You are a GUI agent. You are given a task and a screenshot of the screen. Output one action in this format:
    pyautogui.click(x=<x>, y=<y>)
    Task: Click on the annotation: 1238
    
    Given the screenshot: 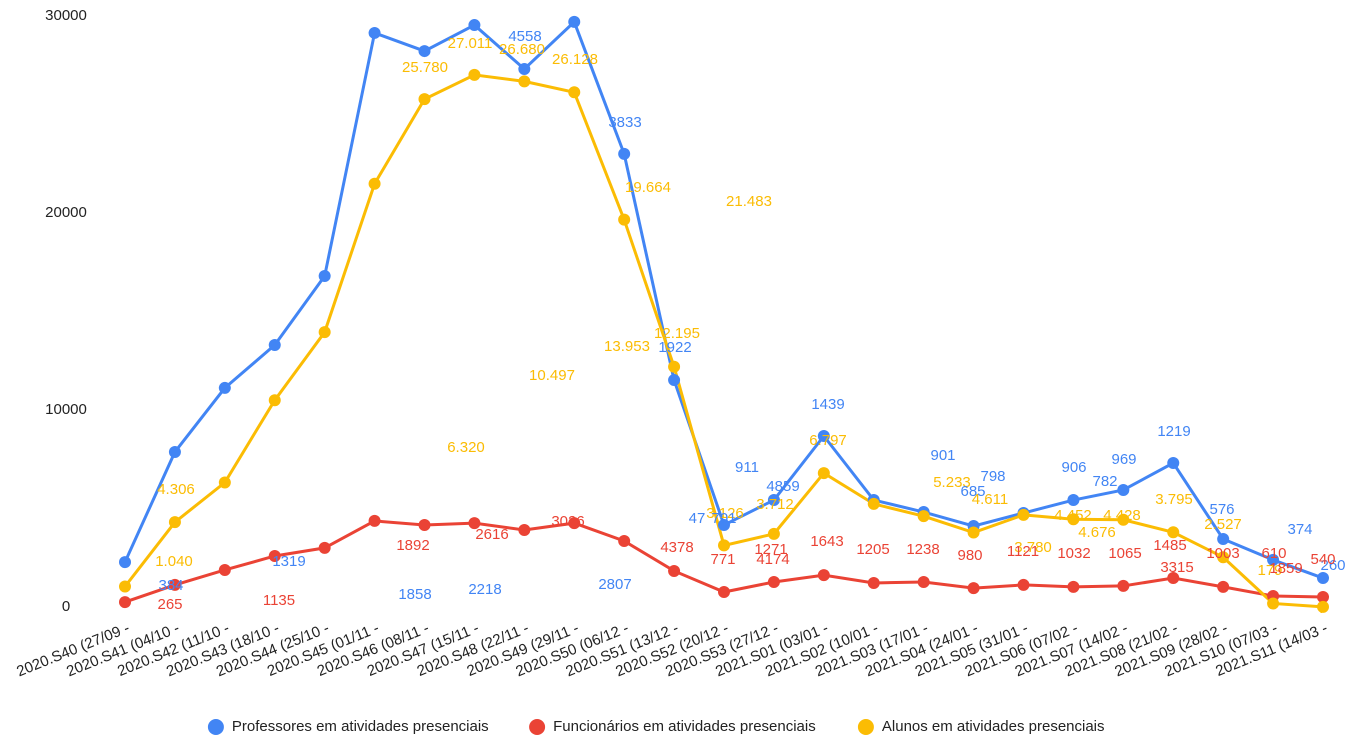 What is the action you would take?
    pyautogui.click(x=922, y=549)
    